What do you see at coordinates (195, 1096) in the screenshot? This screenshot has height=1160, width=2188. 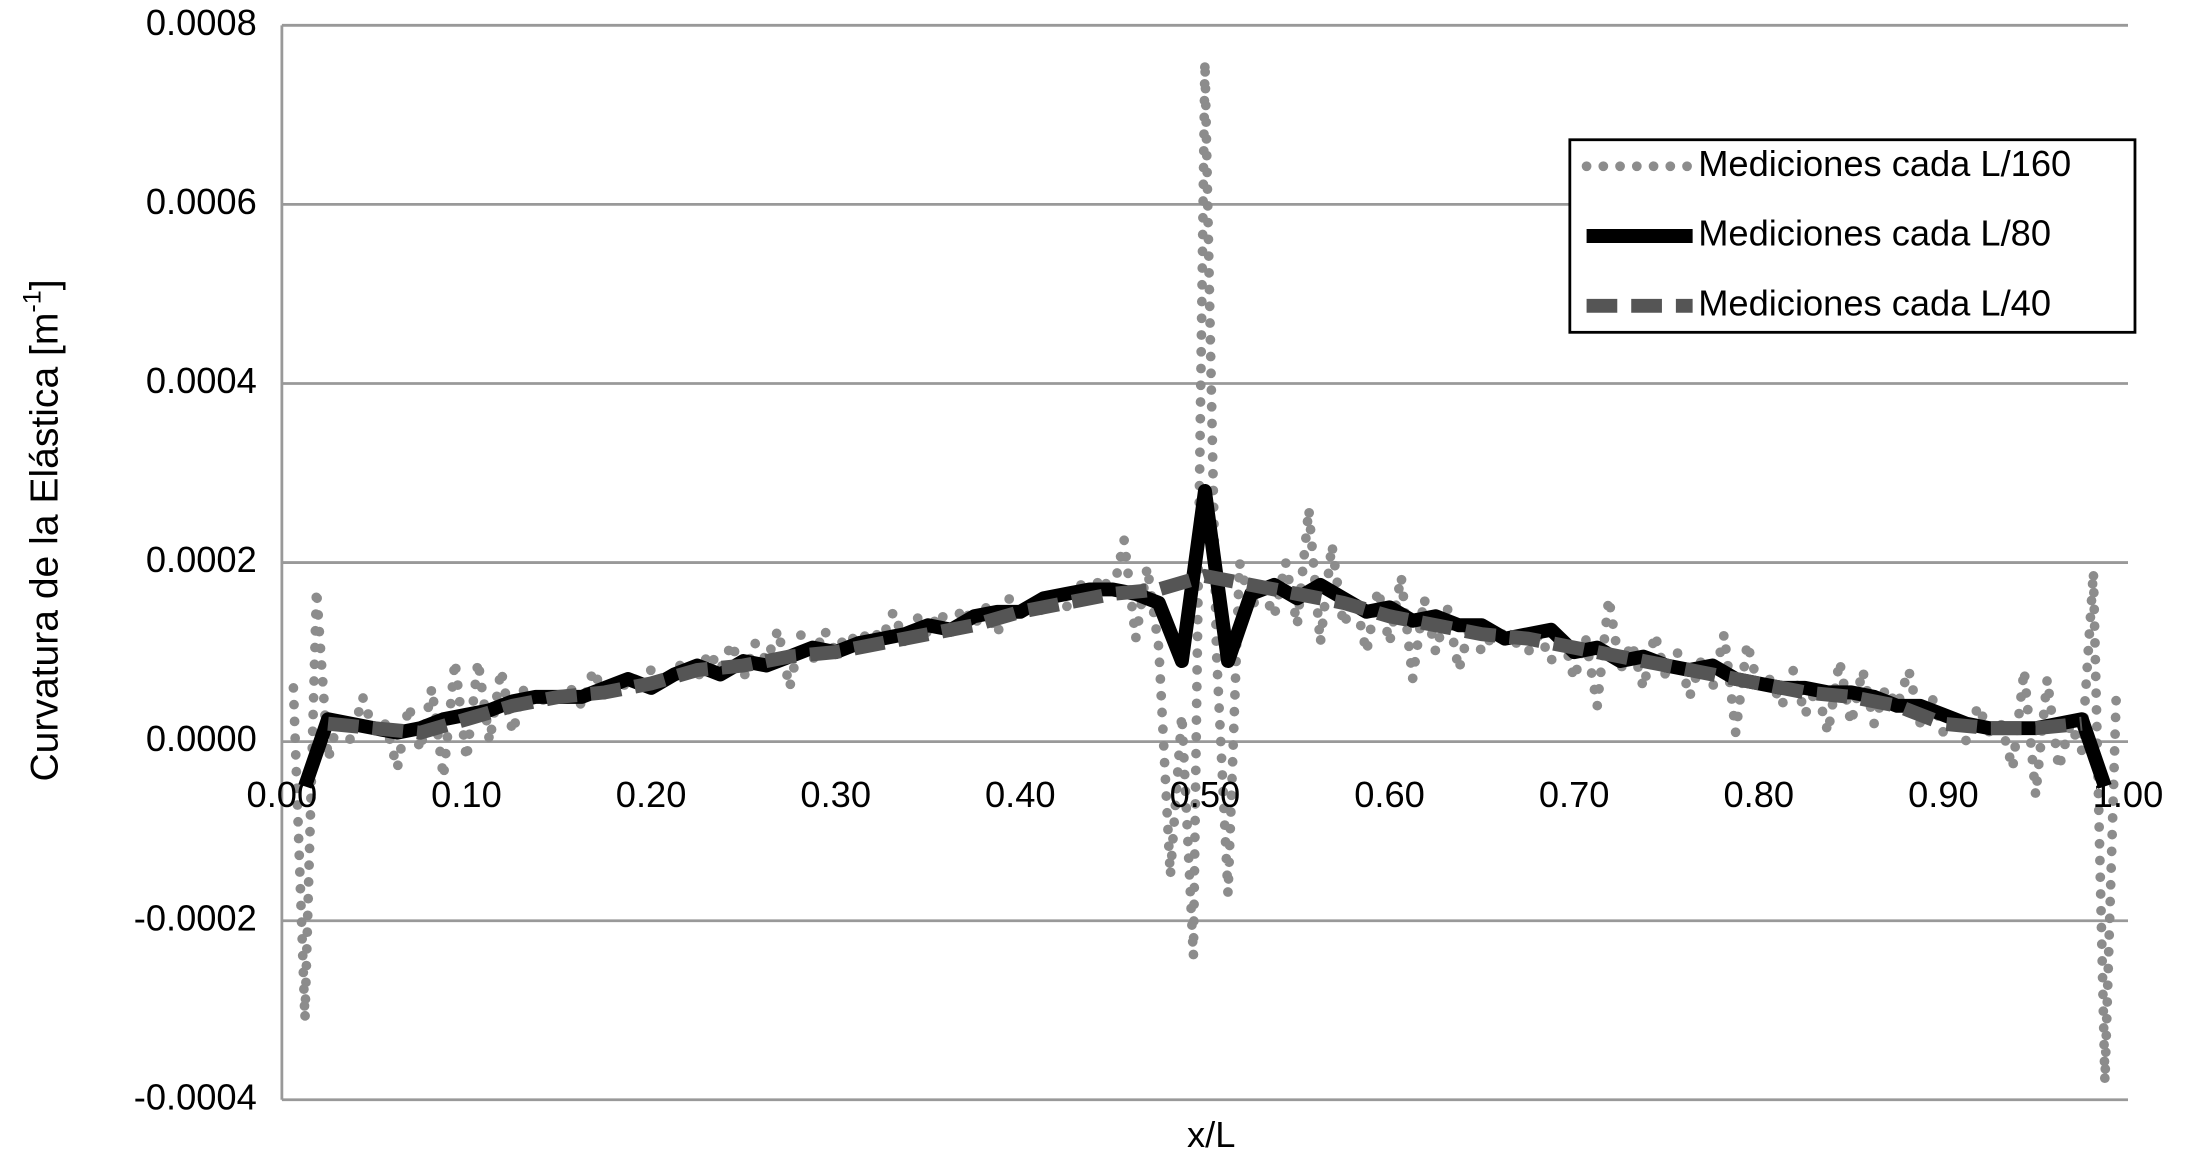 I see `y-tick-label: -0.0004` at bounding box center [195, 1096].